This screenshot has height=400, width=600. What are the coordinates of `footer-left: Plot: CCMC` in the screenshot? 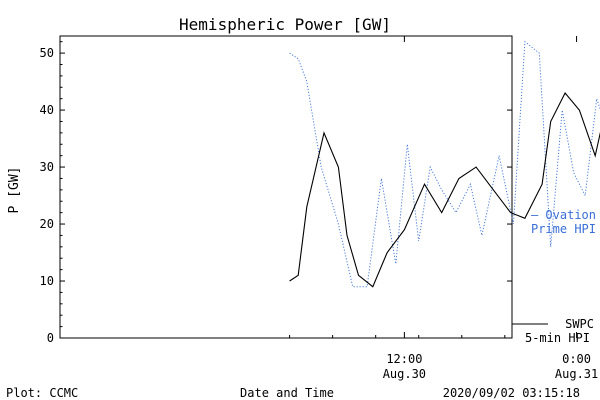 It's located at (42, 393).